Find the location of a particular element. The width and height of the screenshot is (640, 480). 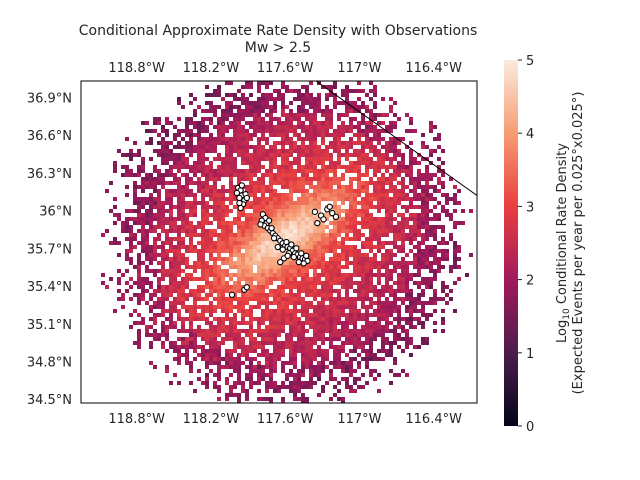

y-tick-label: 35.4°N is located at coordinates (49, 287).